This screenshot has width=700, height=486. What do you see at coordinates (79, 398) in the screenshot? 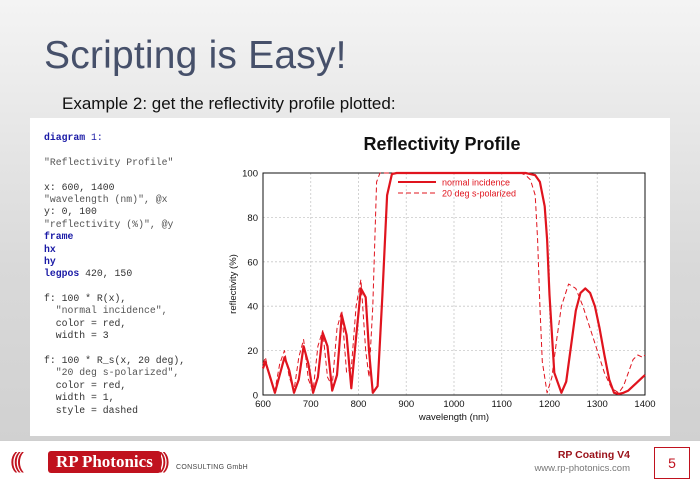
I see `code-token: width = 1,` at bounding box center [79, 398].